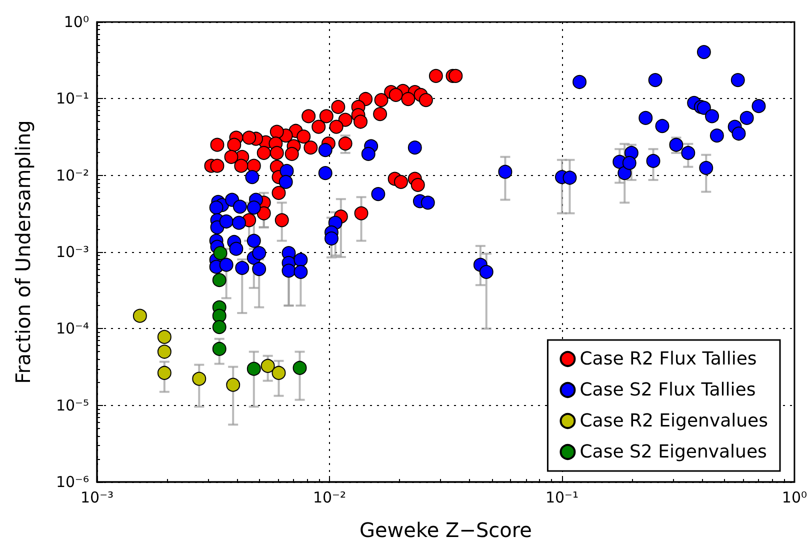  Describe the element at coordinates (72, 99) in the screenshot. I see `y-tick-label: 10⁻¹` at that location.